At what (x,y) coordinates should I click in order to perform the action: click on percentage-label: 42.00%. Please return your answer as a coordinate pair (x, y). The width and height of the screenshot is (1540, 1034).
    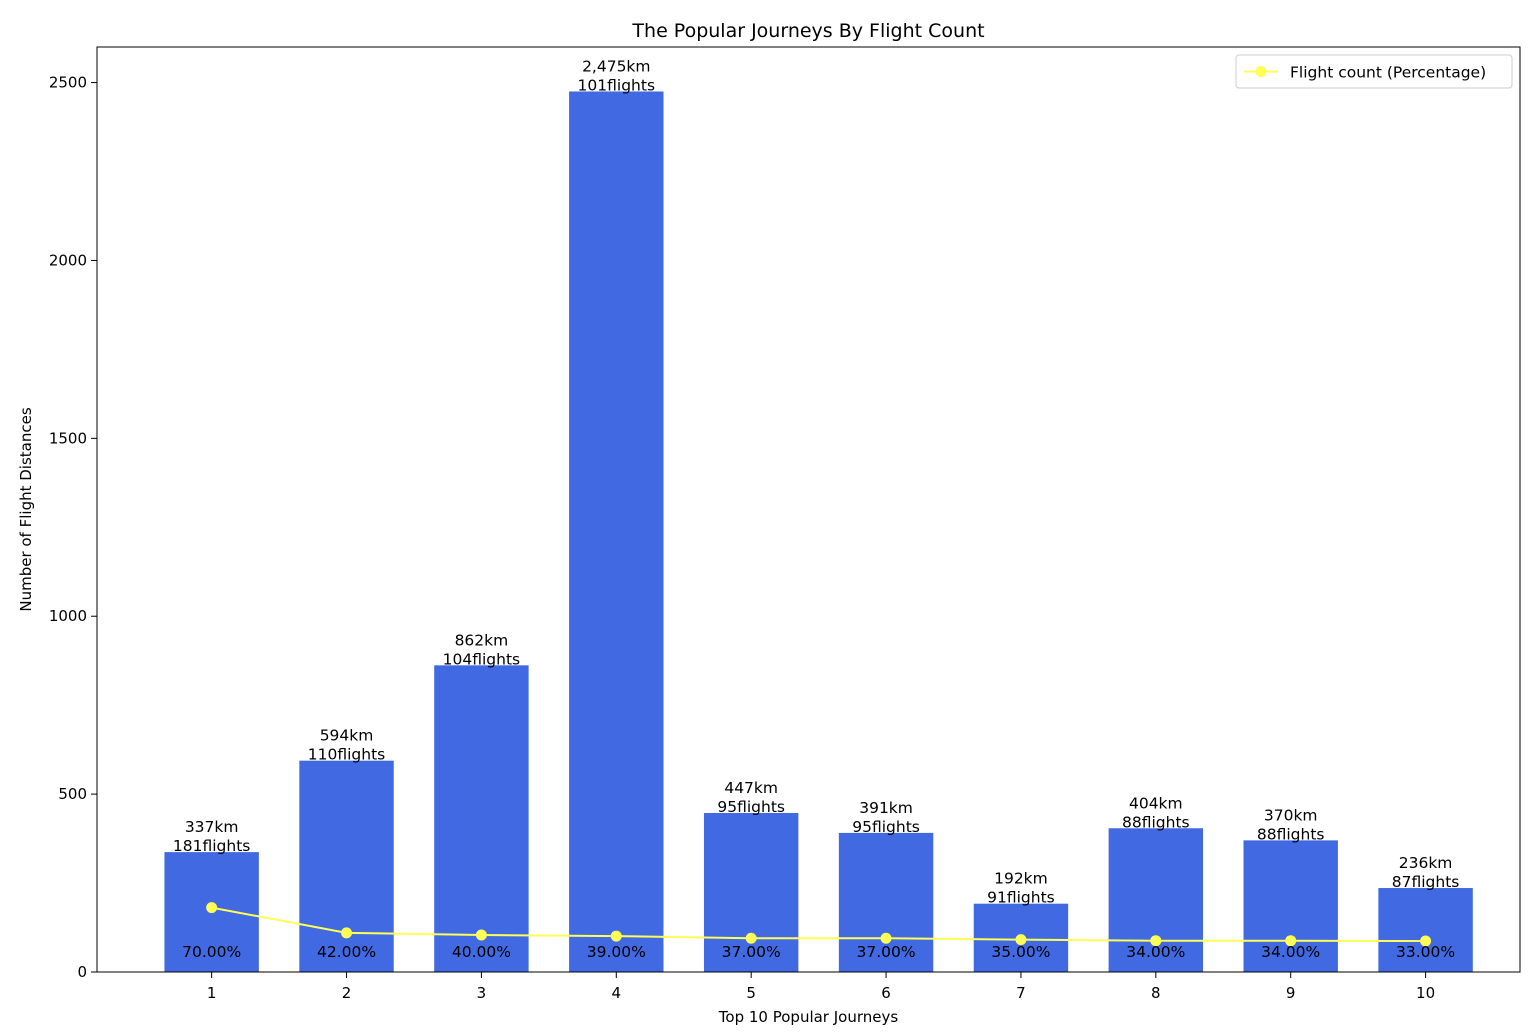
    Looking at the image, I should click on (346, 952).